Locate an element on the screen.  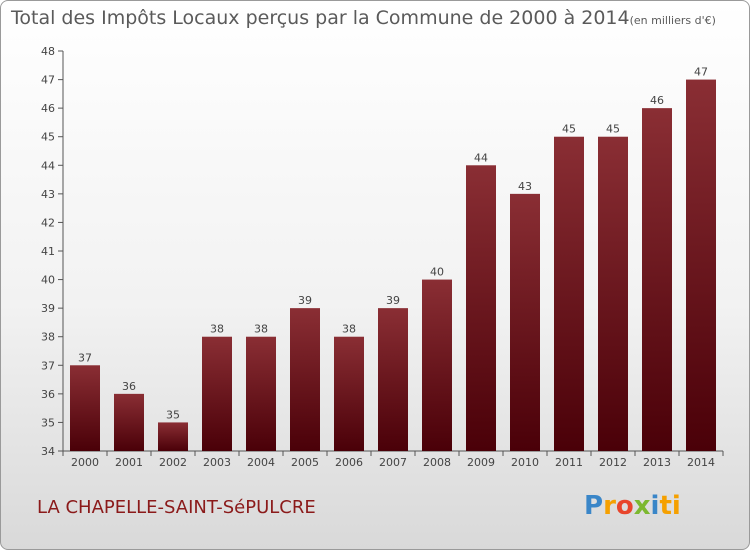
logo-letter: P is located at coordinates (594, 506).